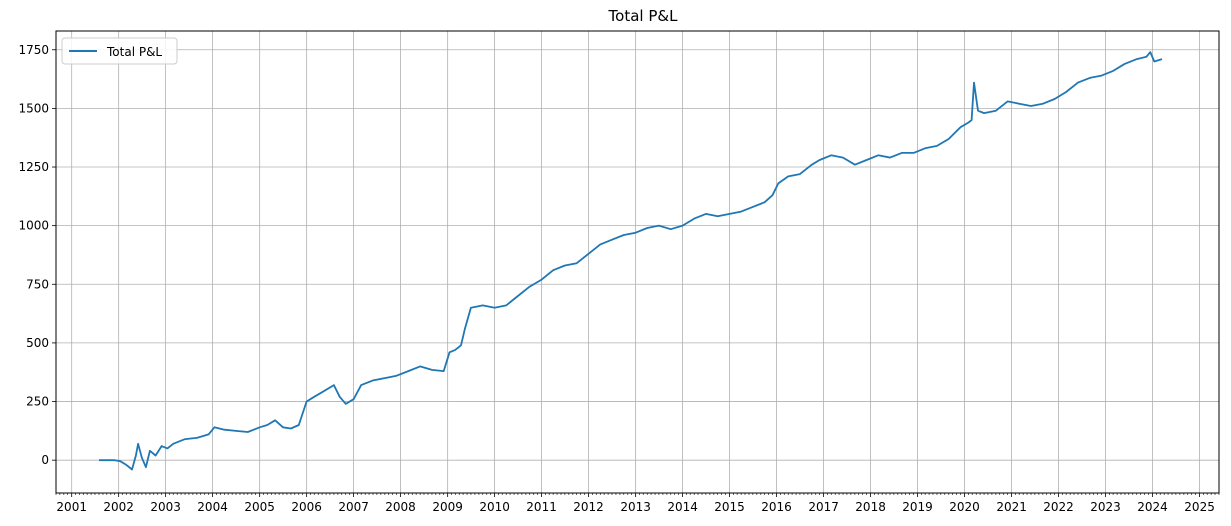 The width and height of the screenshot is (1231, 526). Describe the element at coordinates (212, 507) in the screenshot. I see `x-tick-label: 2004` at that location.